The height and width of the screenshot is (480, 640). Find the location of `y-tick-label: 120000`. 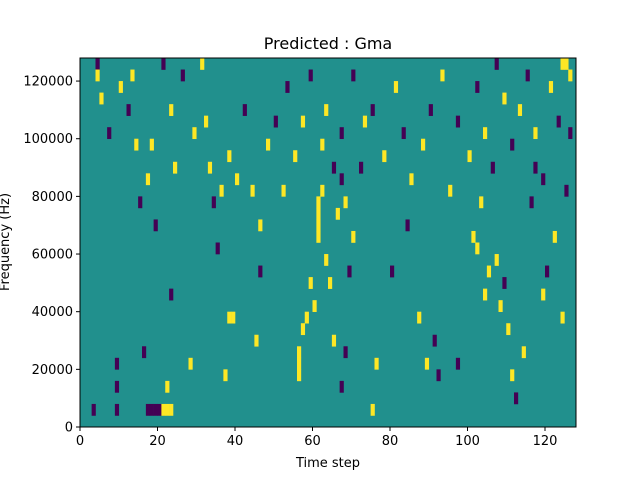

y-tick-label: 120000 is located at coordinates (48, 82).